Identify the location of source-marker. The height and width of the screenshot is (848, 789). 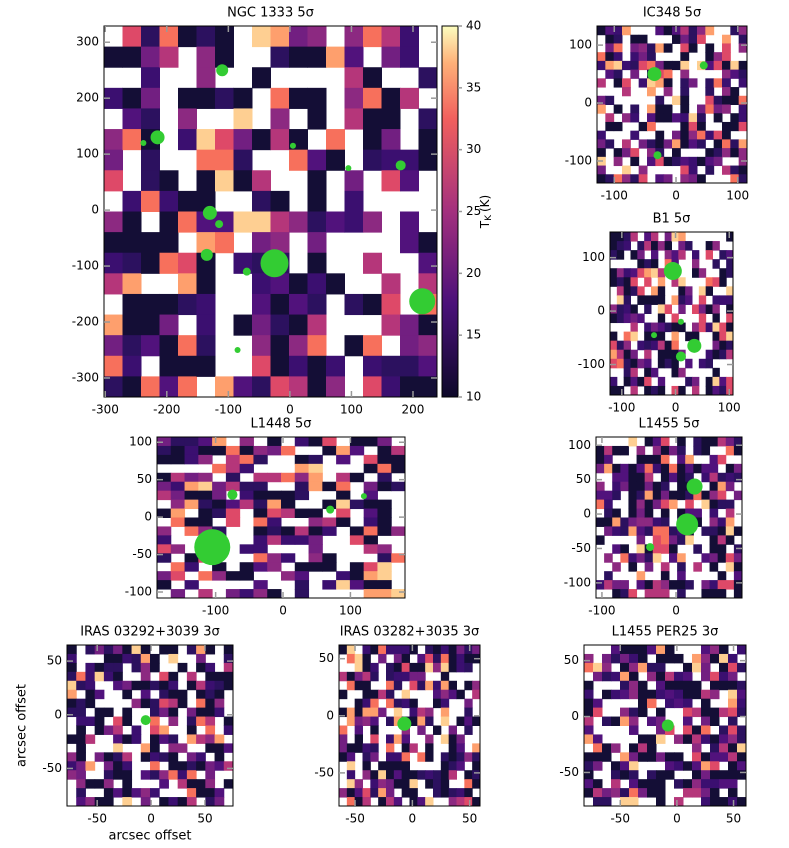
(157, 137).